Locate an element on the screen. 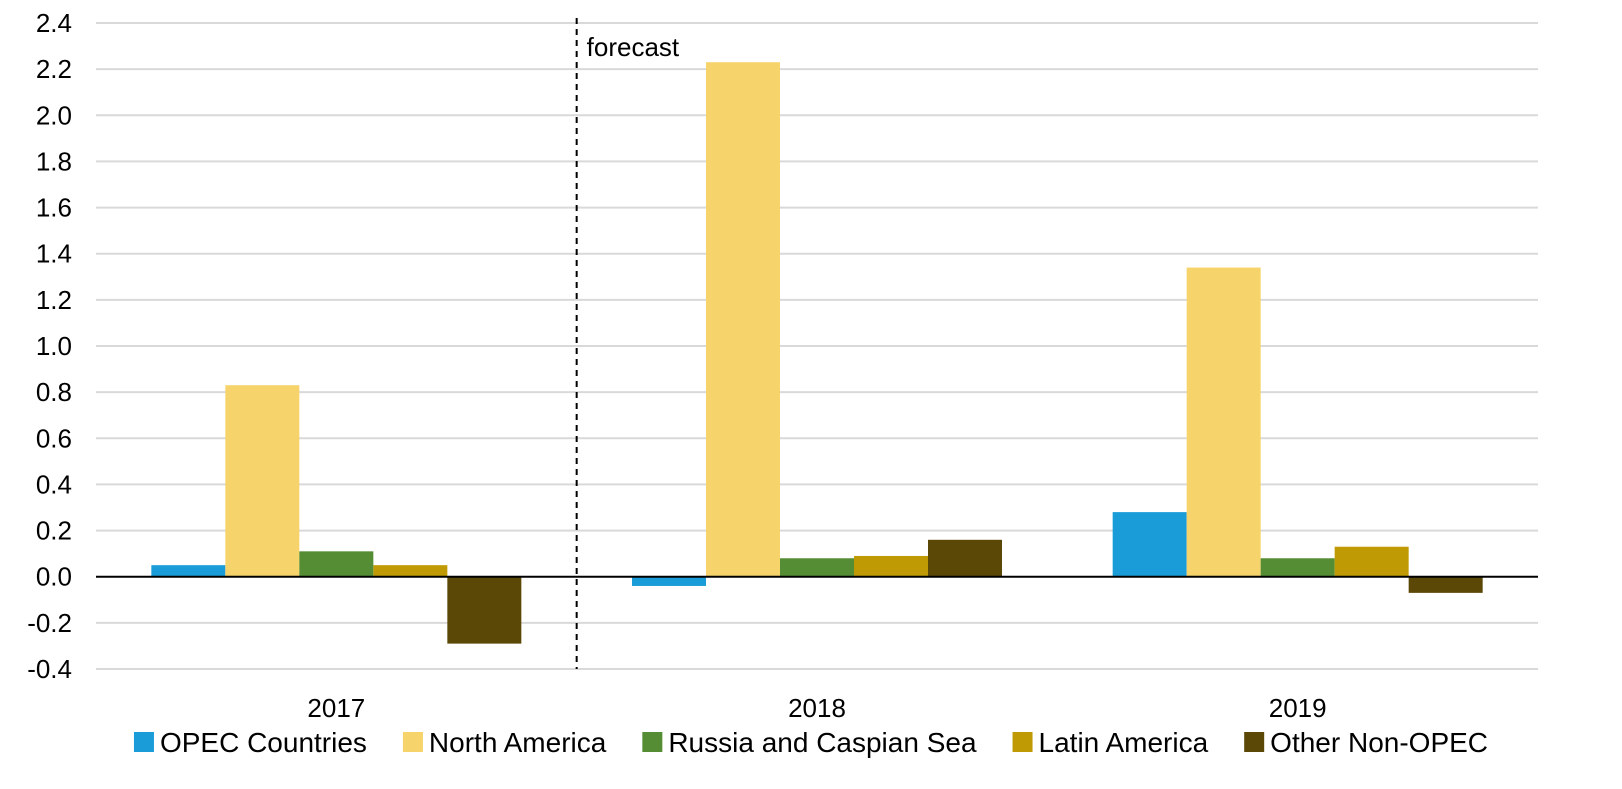 The width and height of the screenshot is (1622, 789). y-tick-label: 0.8 is located at coordinates (54, 392).